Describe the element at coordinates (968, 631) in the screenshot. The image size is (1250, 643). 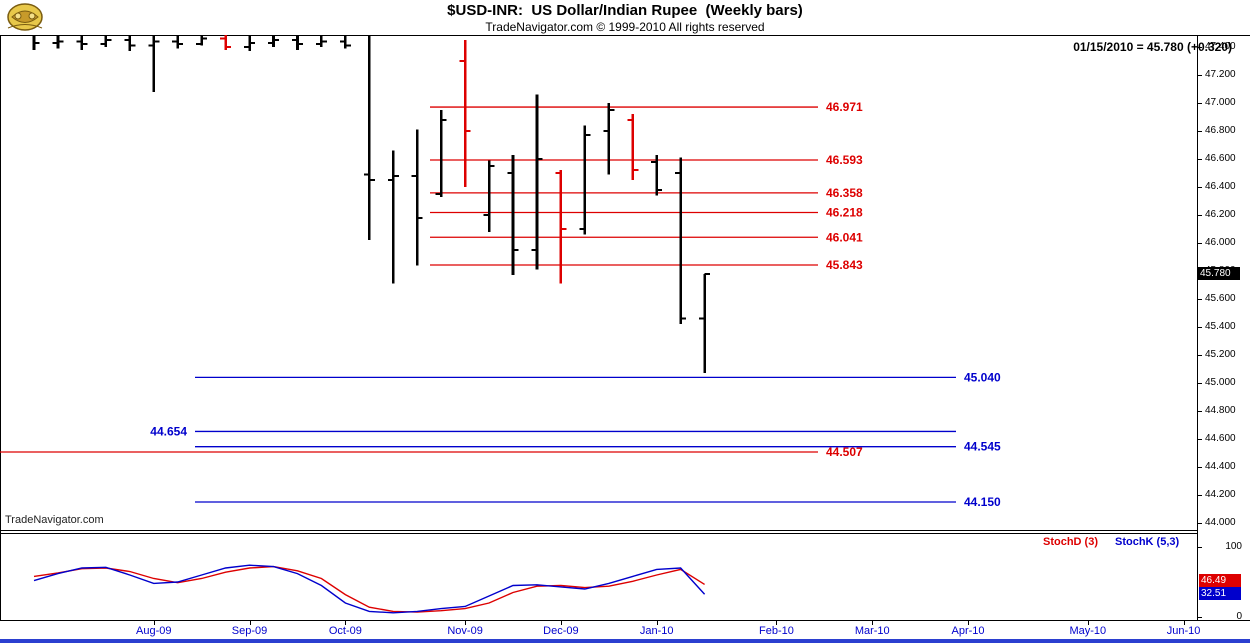
I see `month-label: Apr-10` at that location.